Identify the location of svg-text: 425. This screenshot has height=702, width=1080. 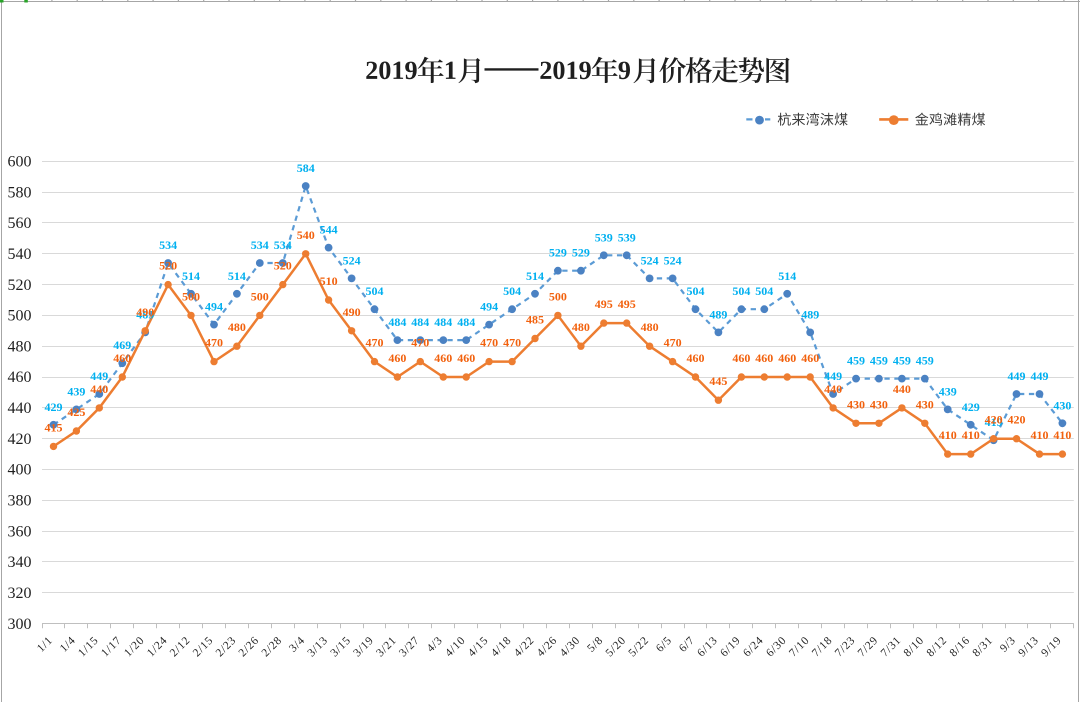
(76, 412).